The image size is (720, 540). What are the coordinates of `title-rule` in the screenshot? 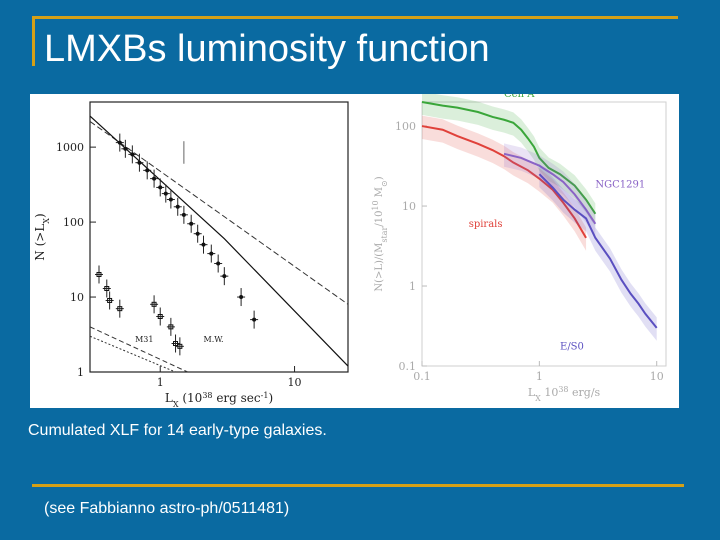 It's located at (355, 17).